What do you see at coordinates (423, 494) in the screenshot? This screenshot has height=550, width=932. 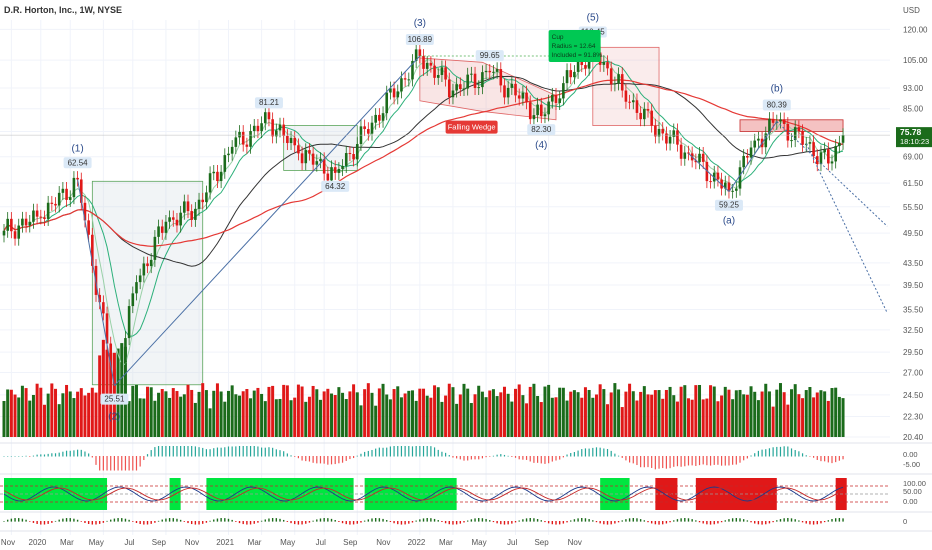 I see `stoch-d-line` at bounding box center [423, 494].